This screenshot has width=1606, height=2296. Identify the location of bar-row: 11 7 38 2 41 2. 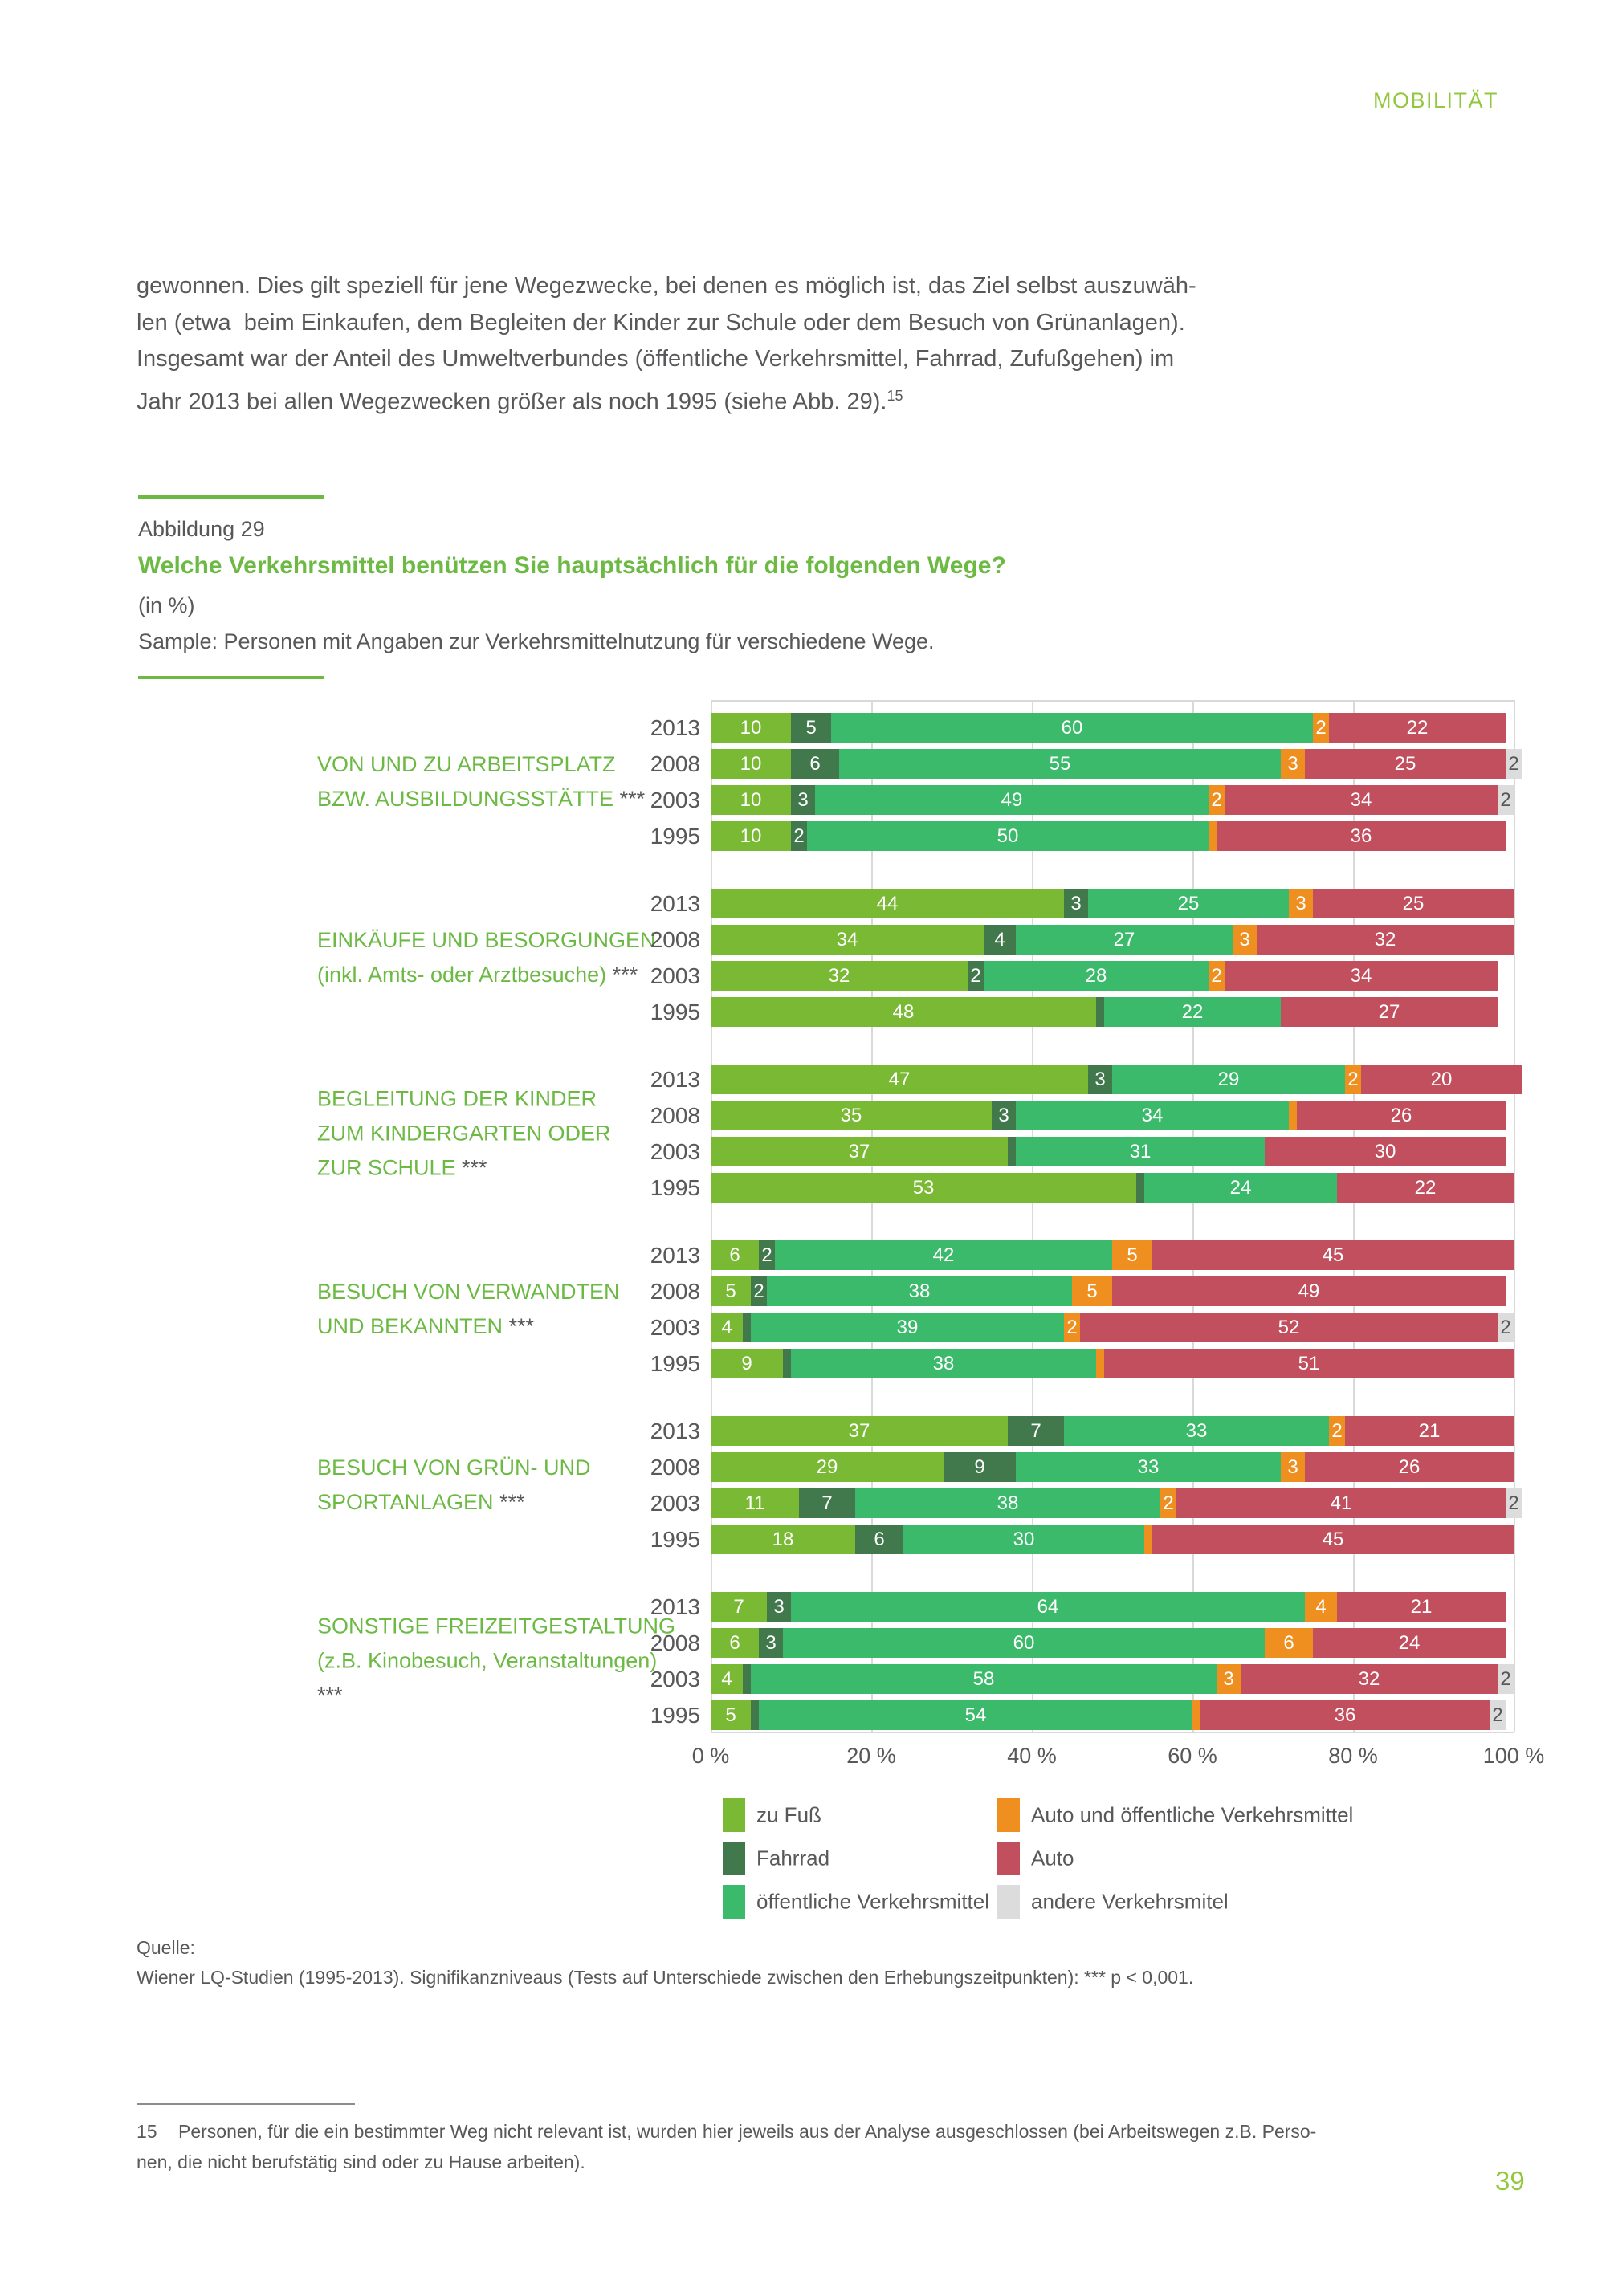
(1117, 1503).